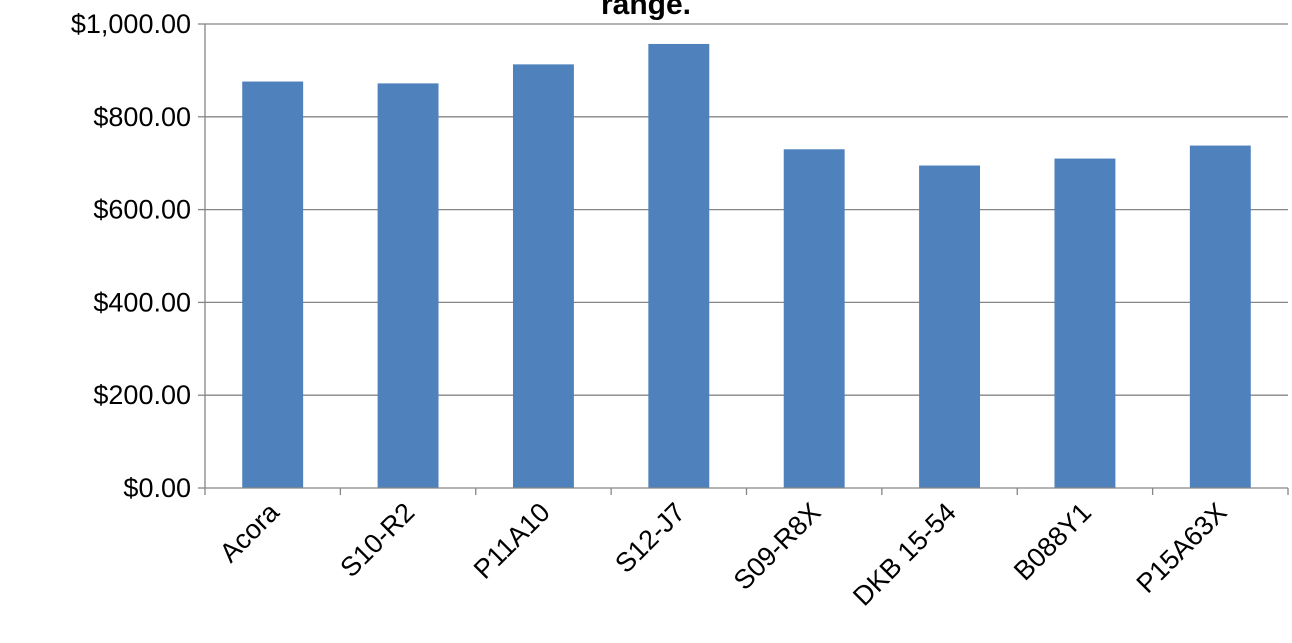 This screenshot has width=1292, height=643. I want to click on x-tick-label: P15A63X, so click(1182, 548).